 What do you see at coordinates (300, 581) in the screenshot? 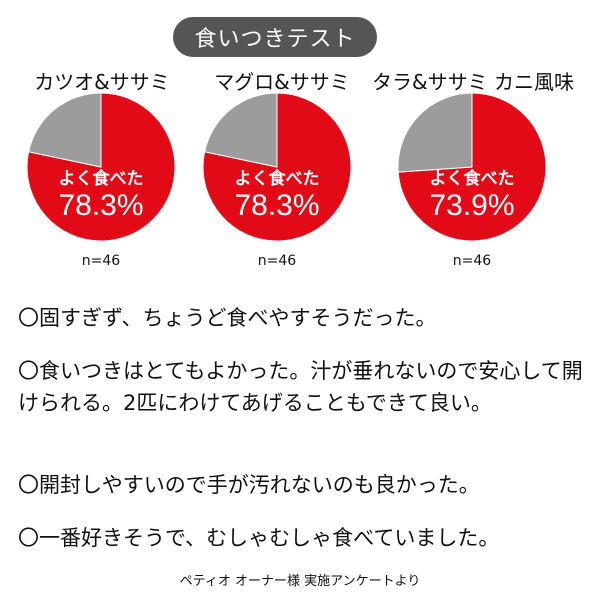
I see `footer-note: ペティオ オーナー様 実施アンケートより` at bounding box center [300, 581].